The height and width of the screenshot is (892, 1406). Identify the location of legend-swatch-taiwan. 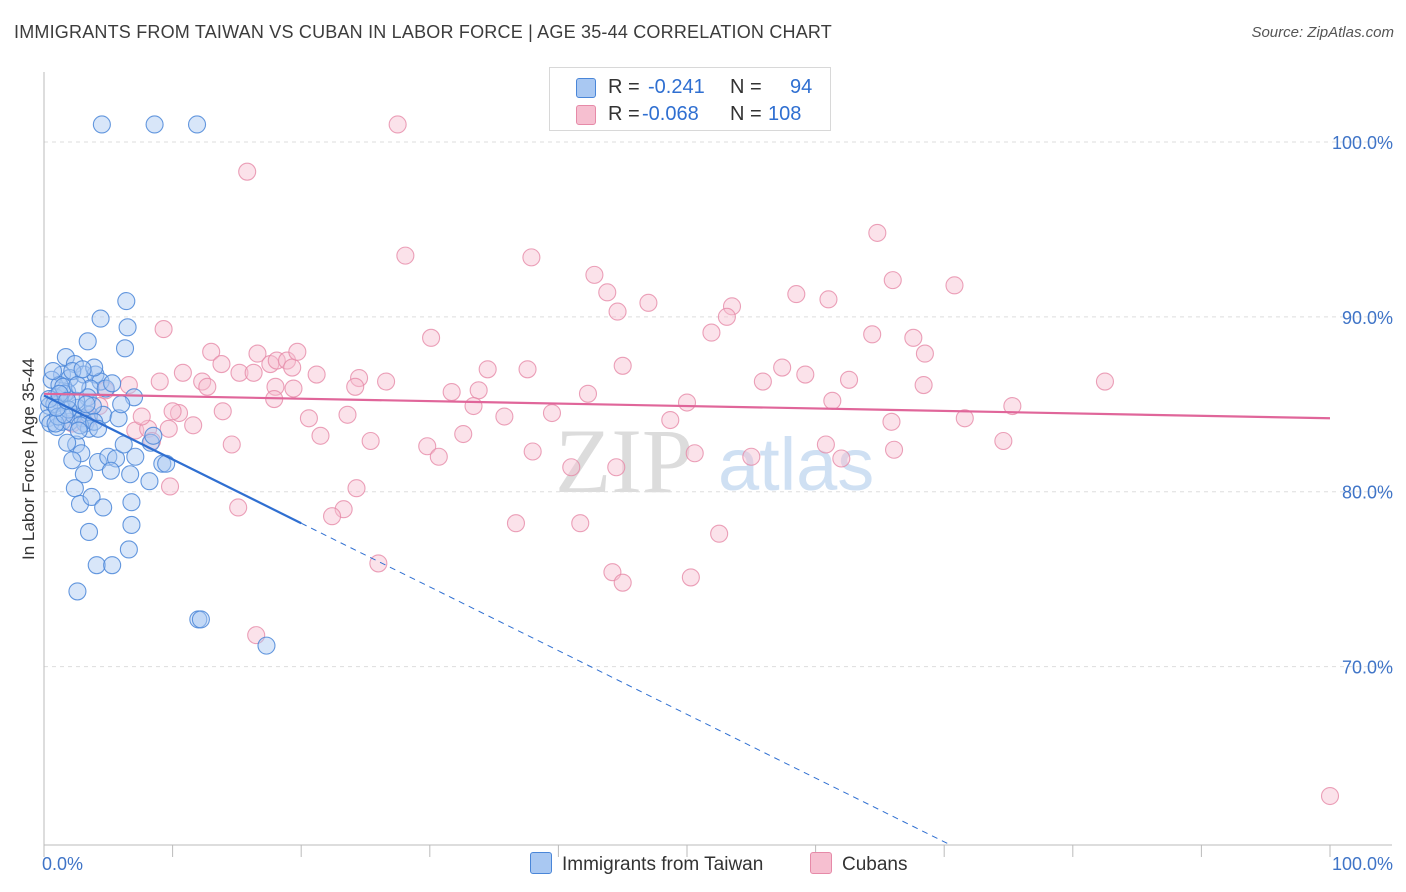
(586, 88).